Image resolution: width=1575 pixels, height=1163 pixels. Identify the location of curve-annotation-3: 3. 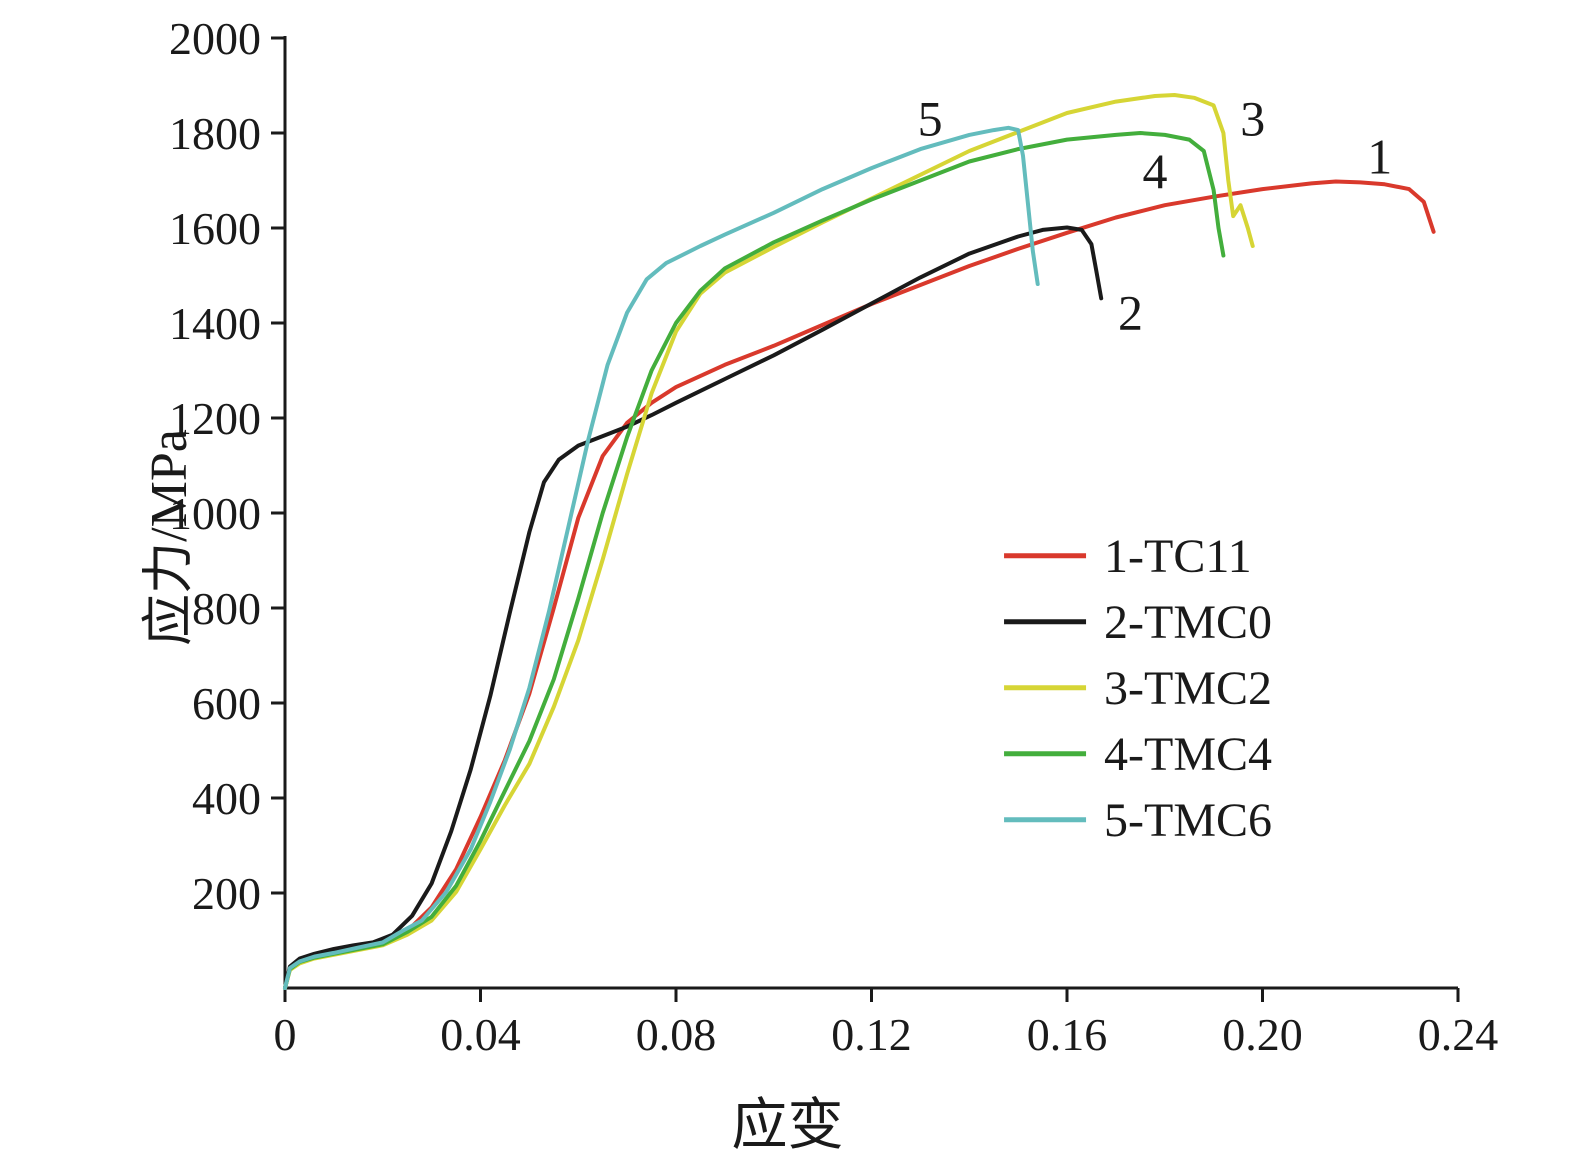
(1252, 119).